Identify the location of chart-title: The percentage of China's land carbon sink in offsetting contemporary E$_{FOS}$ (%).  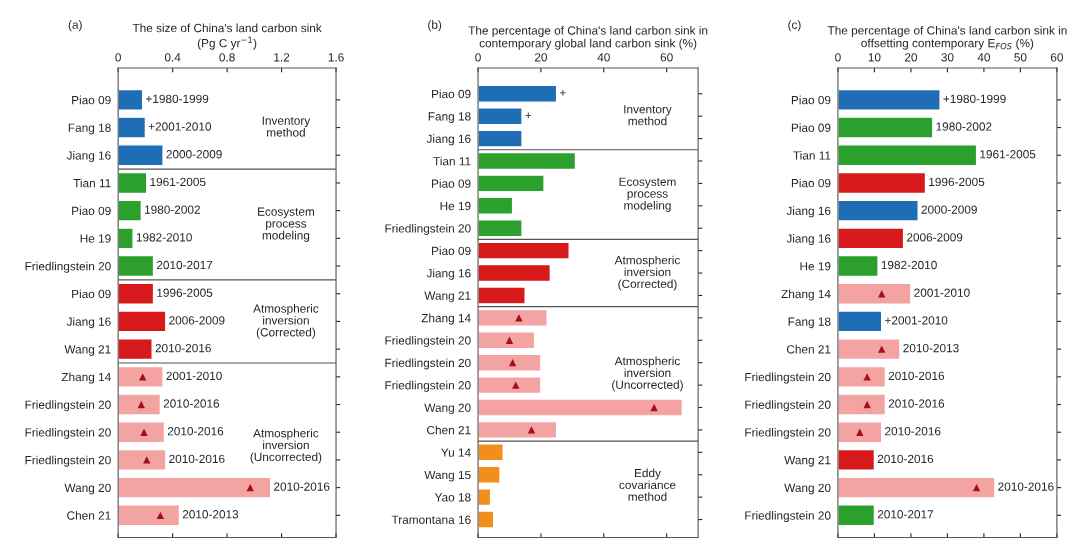
(947, 37).